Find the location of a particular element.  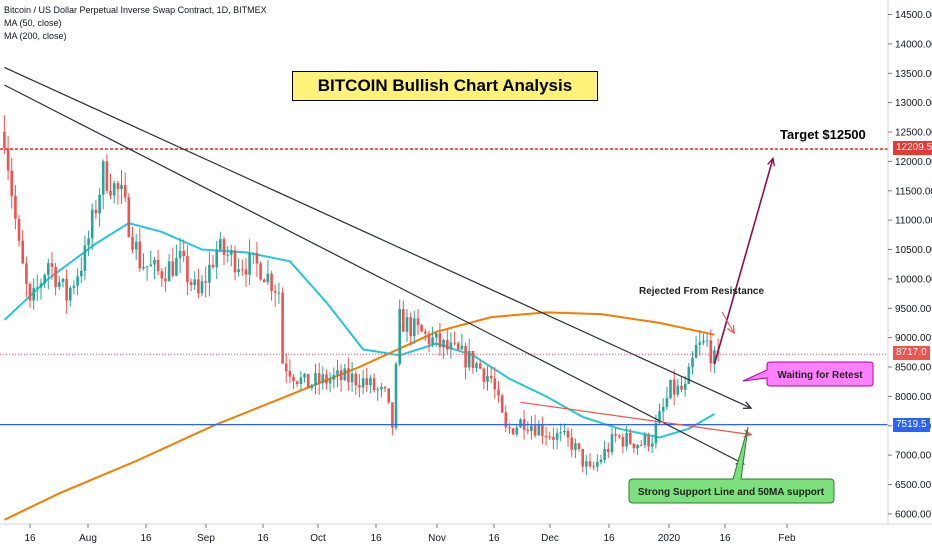

last-price-tag: 8717.0 is located at coordinates (911, 353).